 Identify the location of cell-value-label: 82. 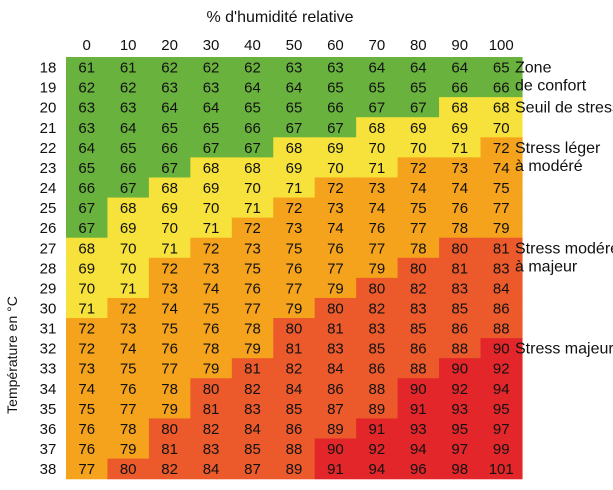
(418, 288).